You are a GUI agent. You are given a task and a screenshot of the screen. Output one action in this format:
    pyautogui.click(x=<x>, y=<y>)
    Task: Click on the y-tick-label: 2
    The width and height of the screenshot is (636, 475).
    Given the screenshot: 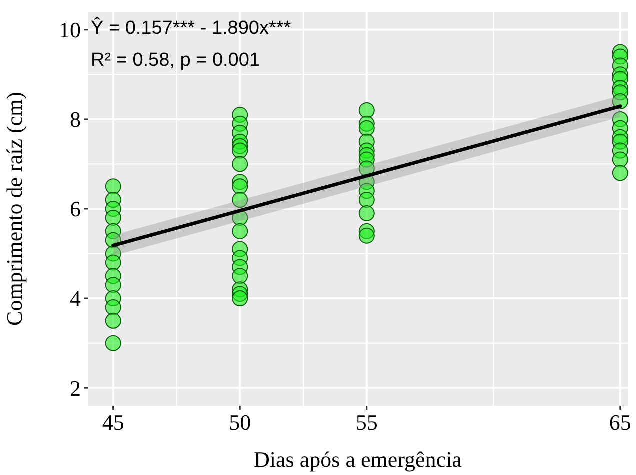 What is the action you would take?
    pyautogui.click(x=75, y=388)
    